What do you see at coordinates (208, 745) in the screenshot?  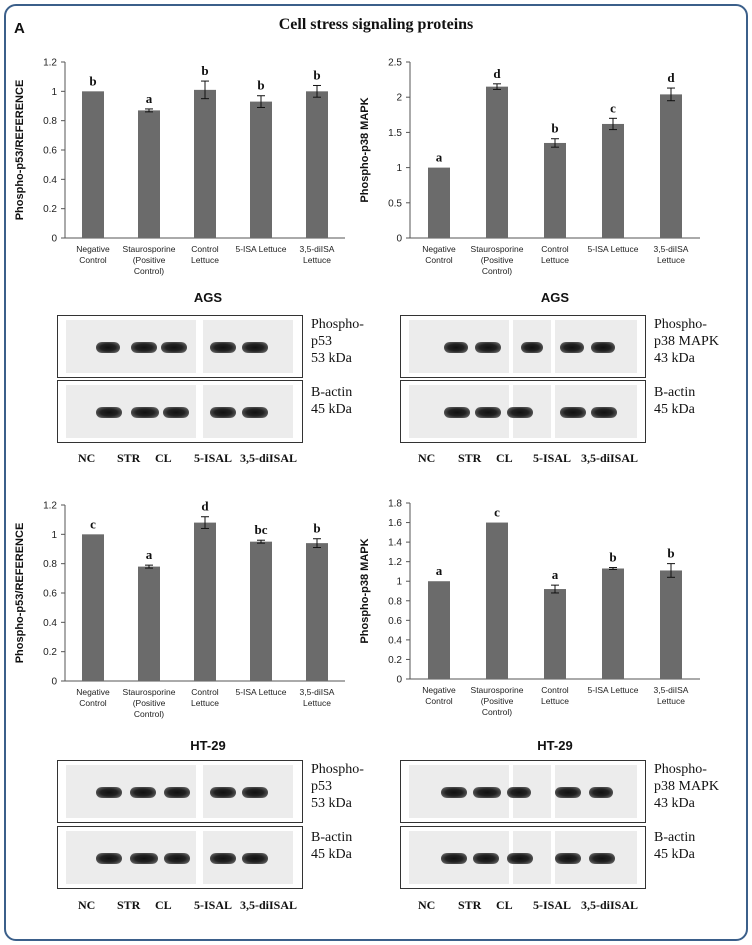 I see `cell-line-label-bottom-left: HT-29` at bounding box center [208, 745].